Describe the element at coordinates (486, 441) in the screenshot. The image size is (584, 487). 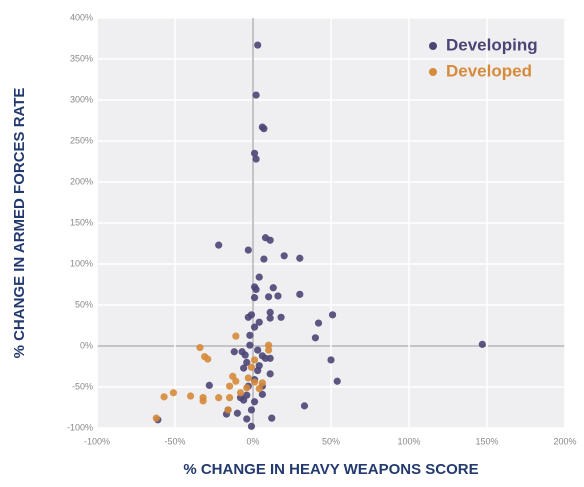
I see `x-tick-label: 150%` at that location.